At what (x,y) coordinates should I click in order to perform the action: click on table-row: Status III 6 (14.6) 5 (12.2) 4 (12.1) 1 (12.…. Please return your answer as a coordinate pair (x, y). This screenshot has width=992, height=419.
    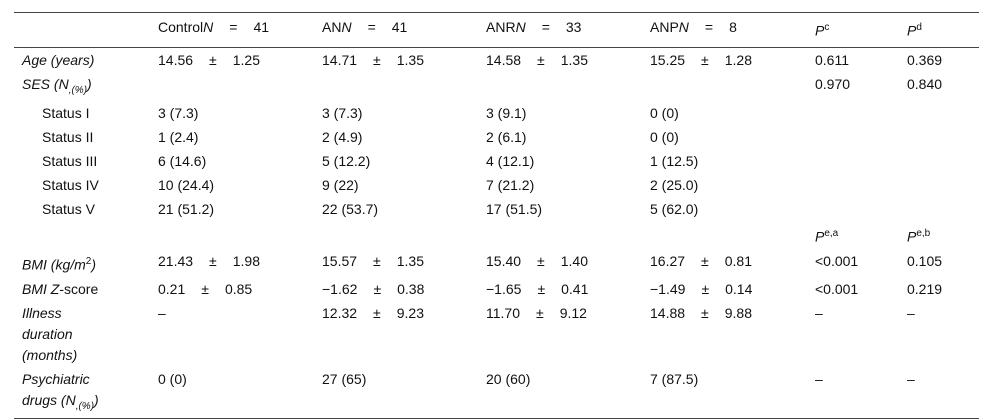
    Looking at the image, I should click on (496, 161).